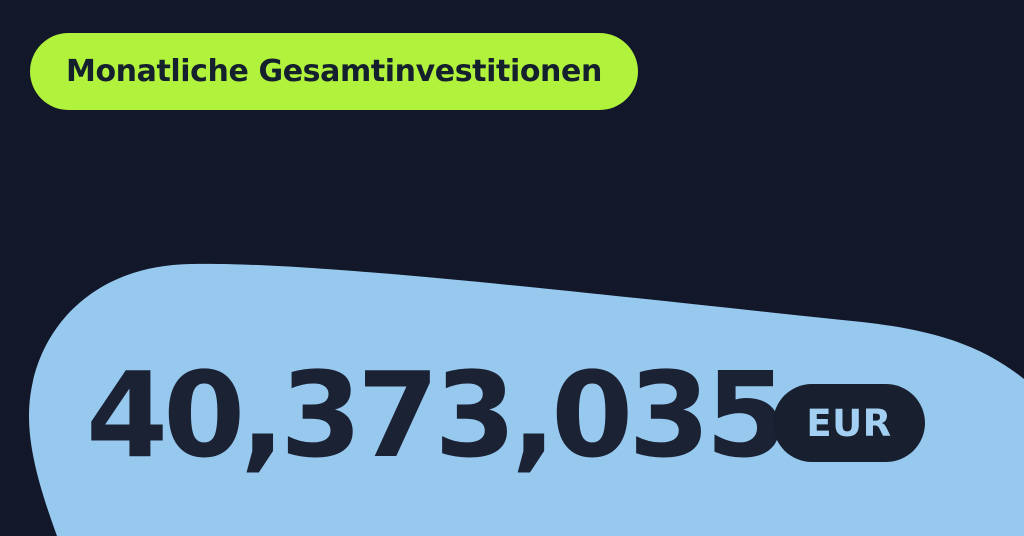  I want to click on currency-pill: EUR, so click(849, 423).